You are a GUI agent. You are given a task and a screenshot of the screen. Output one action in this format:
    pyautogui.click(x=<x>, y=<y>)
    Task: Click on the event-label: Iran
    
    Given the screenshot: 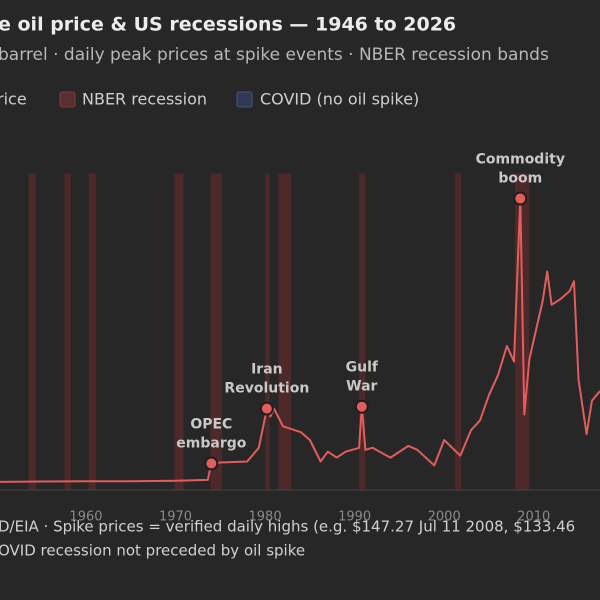 What is the action you would take?
    pyautogui.click(x=267, y=370)
    